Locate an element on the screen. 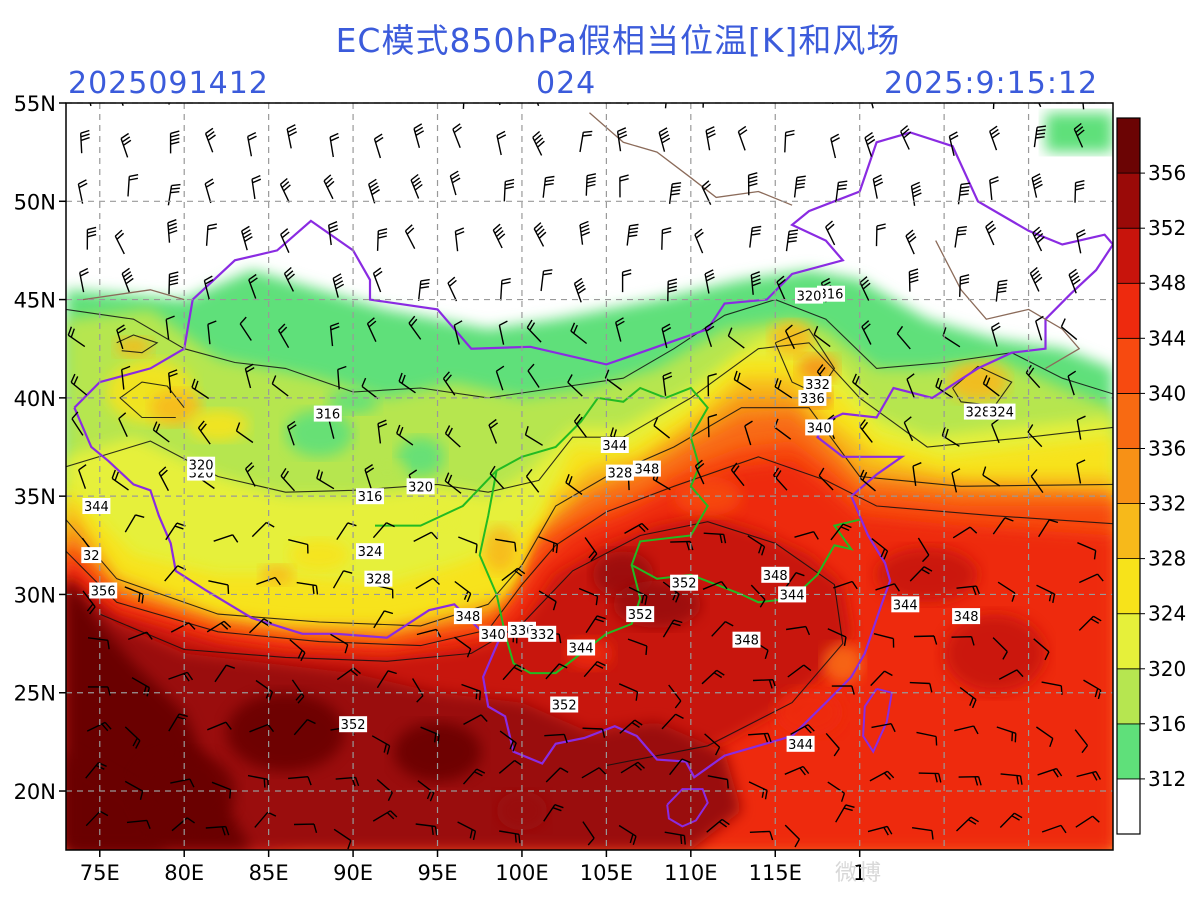 The image size is (1200, 900). theta-e-band is located at coordinates (117, 800).